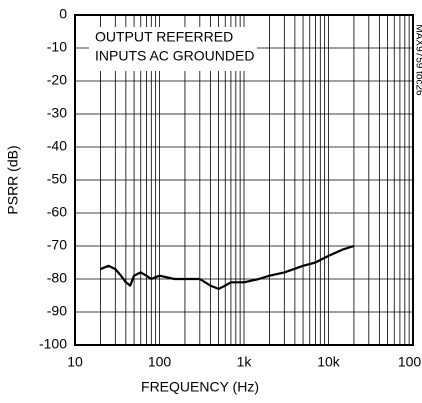 Image resolution: width=422 pixels, height=403 pixels. I want to click on y-tick-label: -10, so click(57, 47).